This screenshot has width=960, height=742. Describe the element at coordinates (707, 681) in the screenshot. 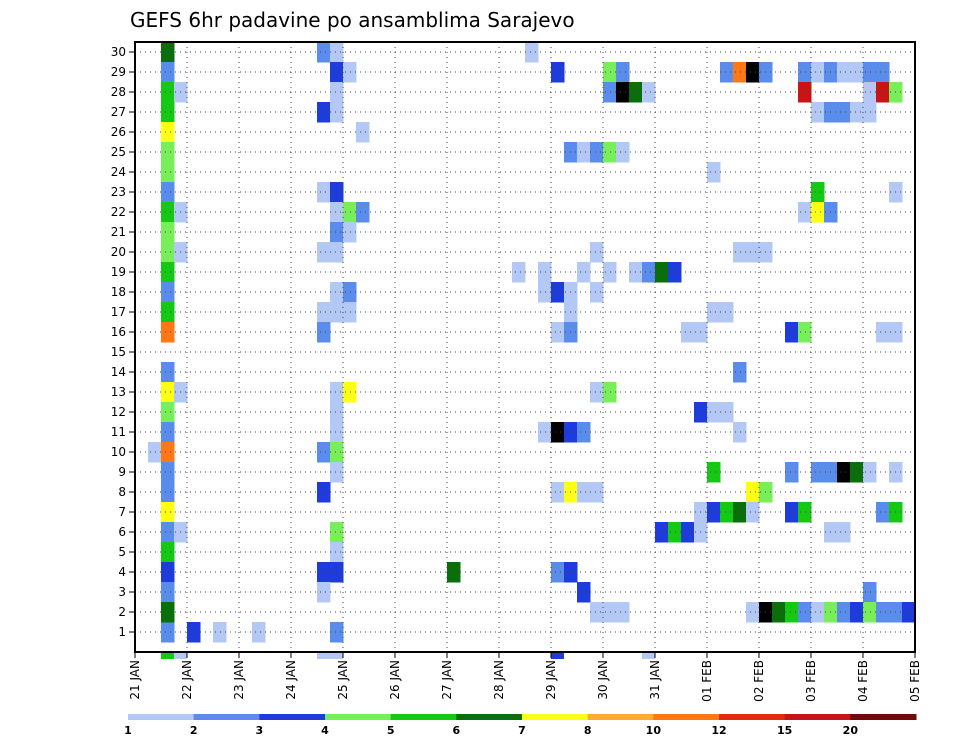

I see `x-tick-label: 01 FEB` at that location.